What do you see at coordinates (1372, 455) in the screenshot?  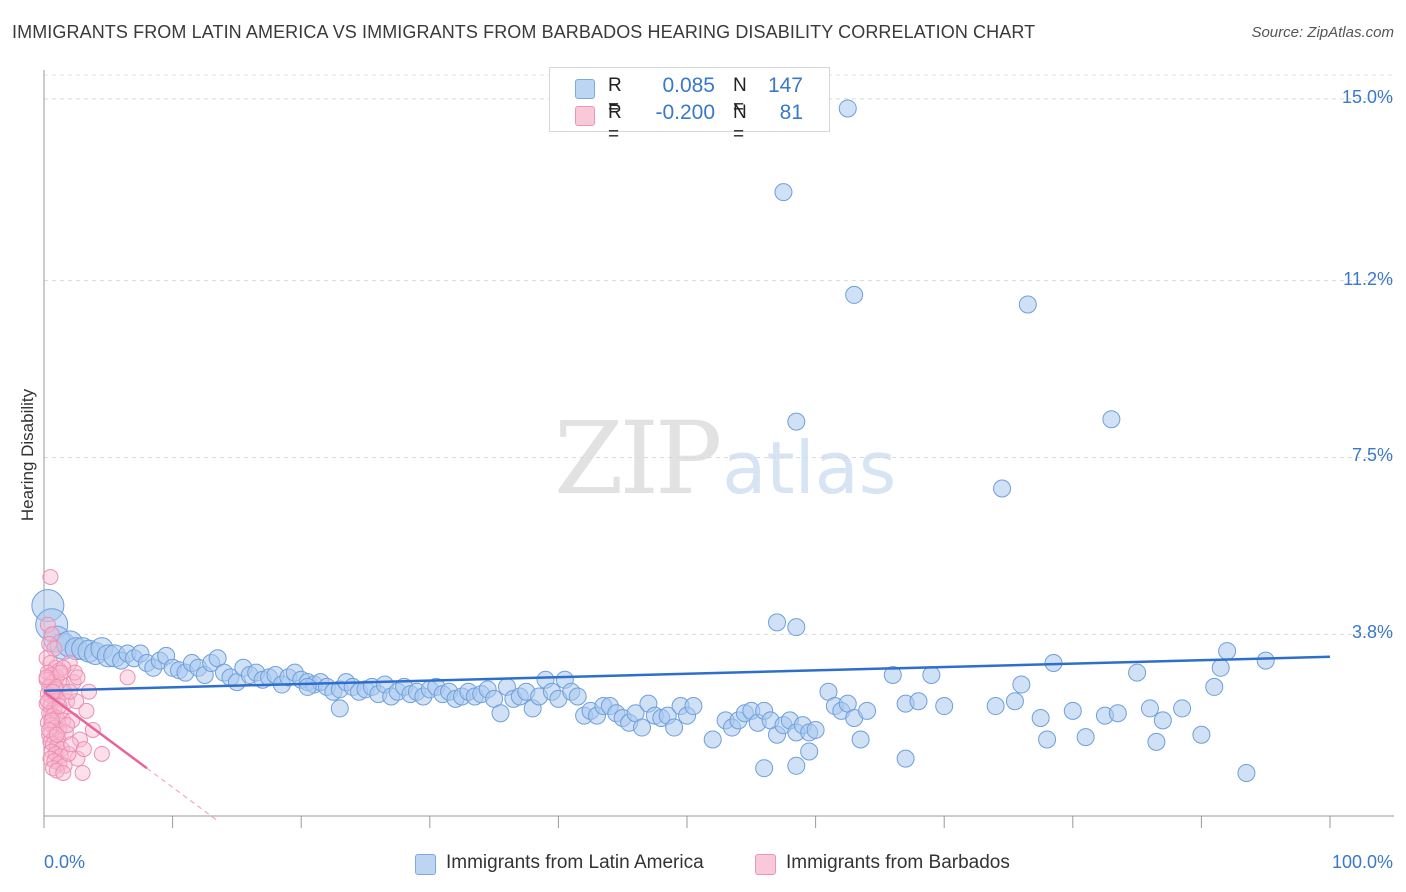 I see `y-tick-label: 7.5%` at bounding box center [1372, 455].